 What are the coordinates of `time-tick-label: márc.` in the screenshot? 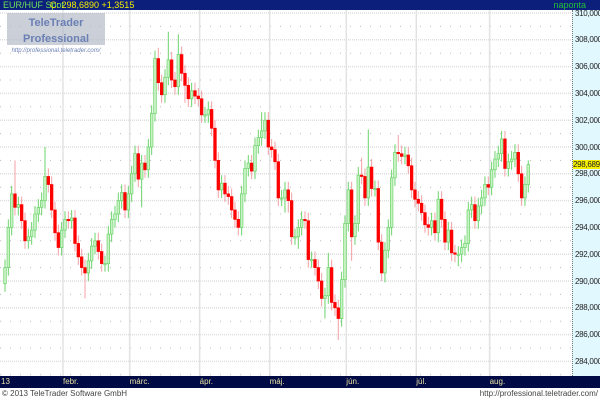 It's located at (139, 381).